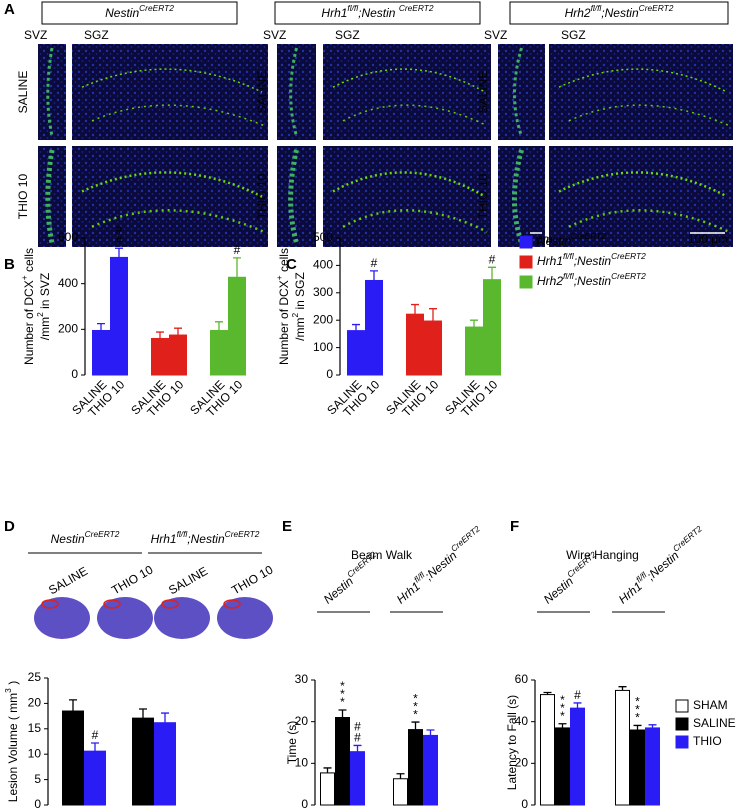  Describe the element at coordinates (291, 264) in the screenshot. I see `panel-letter: C` at that location.